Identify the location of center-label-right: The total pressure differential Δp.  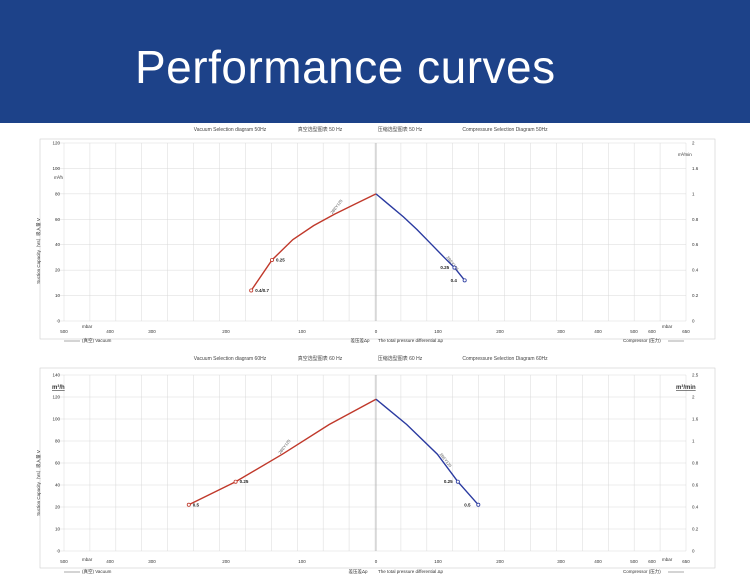
(410, 571).